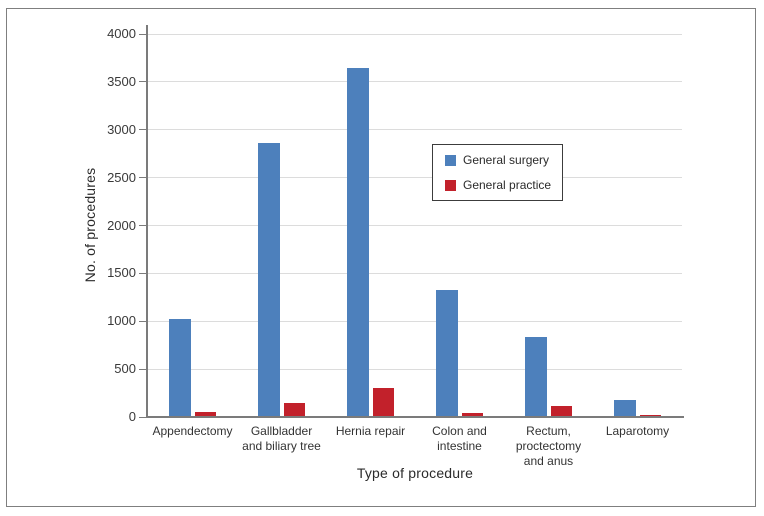 The width and height of the screenshot is (764, 516). What do you see at coordinates (370, 431) in the screenshot?
I see `x-category-label-hernia-repair: Hernia repair` at bounding box center [370, 431].